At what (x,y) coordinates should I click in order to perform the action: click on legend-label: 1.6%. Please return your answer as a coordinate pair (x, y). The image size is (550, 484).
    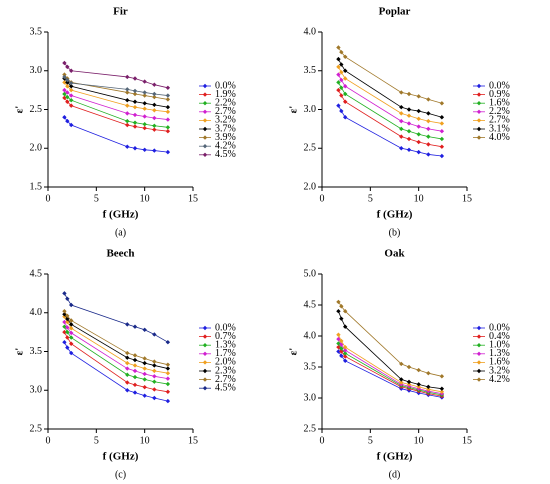
    Looking at the image, I should click on (499, 362).